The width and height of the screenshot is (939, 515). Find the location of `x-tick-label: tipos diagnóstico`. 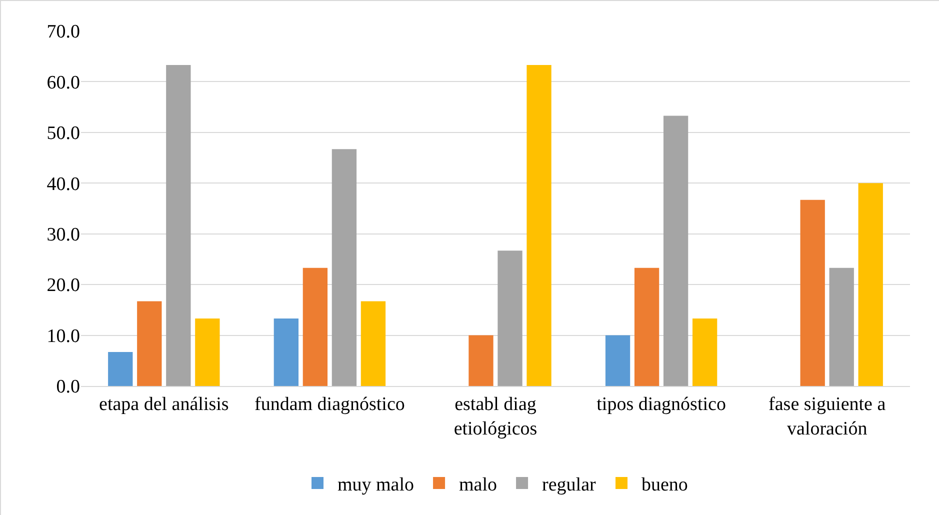

x-tick-label: tipos diagnóstico is located at coordinates (661, 404).